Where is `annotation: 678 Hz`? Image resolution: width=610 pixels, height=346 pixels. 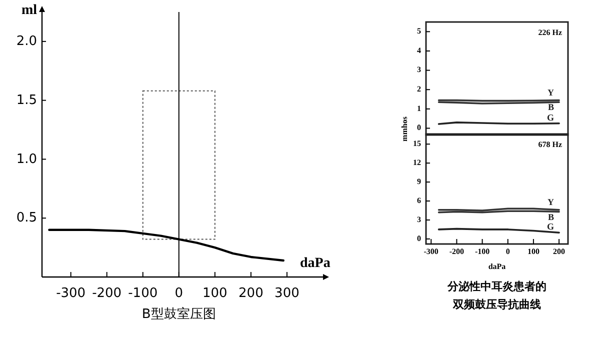 annotation: 678 Hz is located at coordinates (550, 144).